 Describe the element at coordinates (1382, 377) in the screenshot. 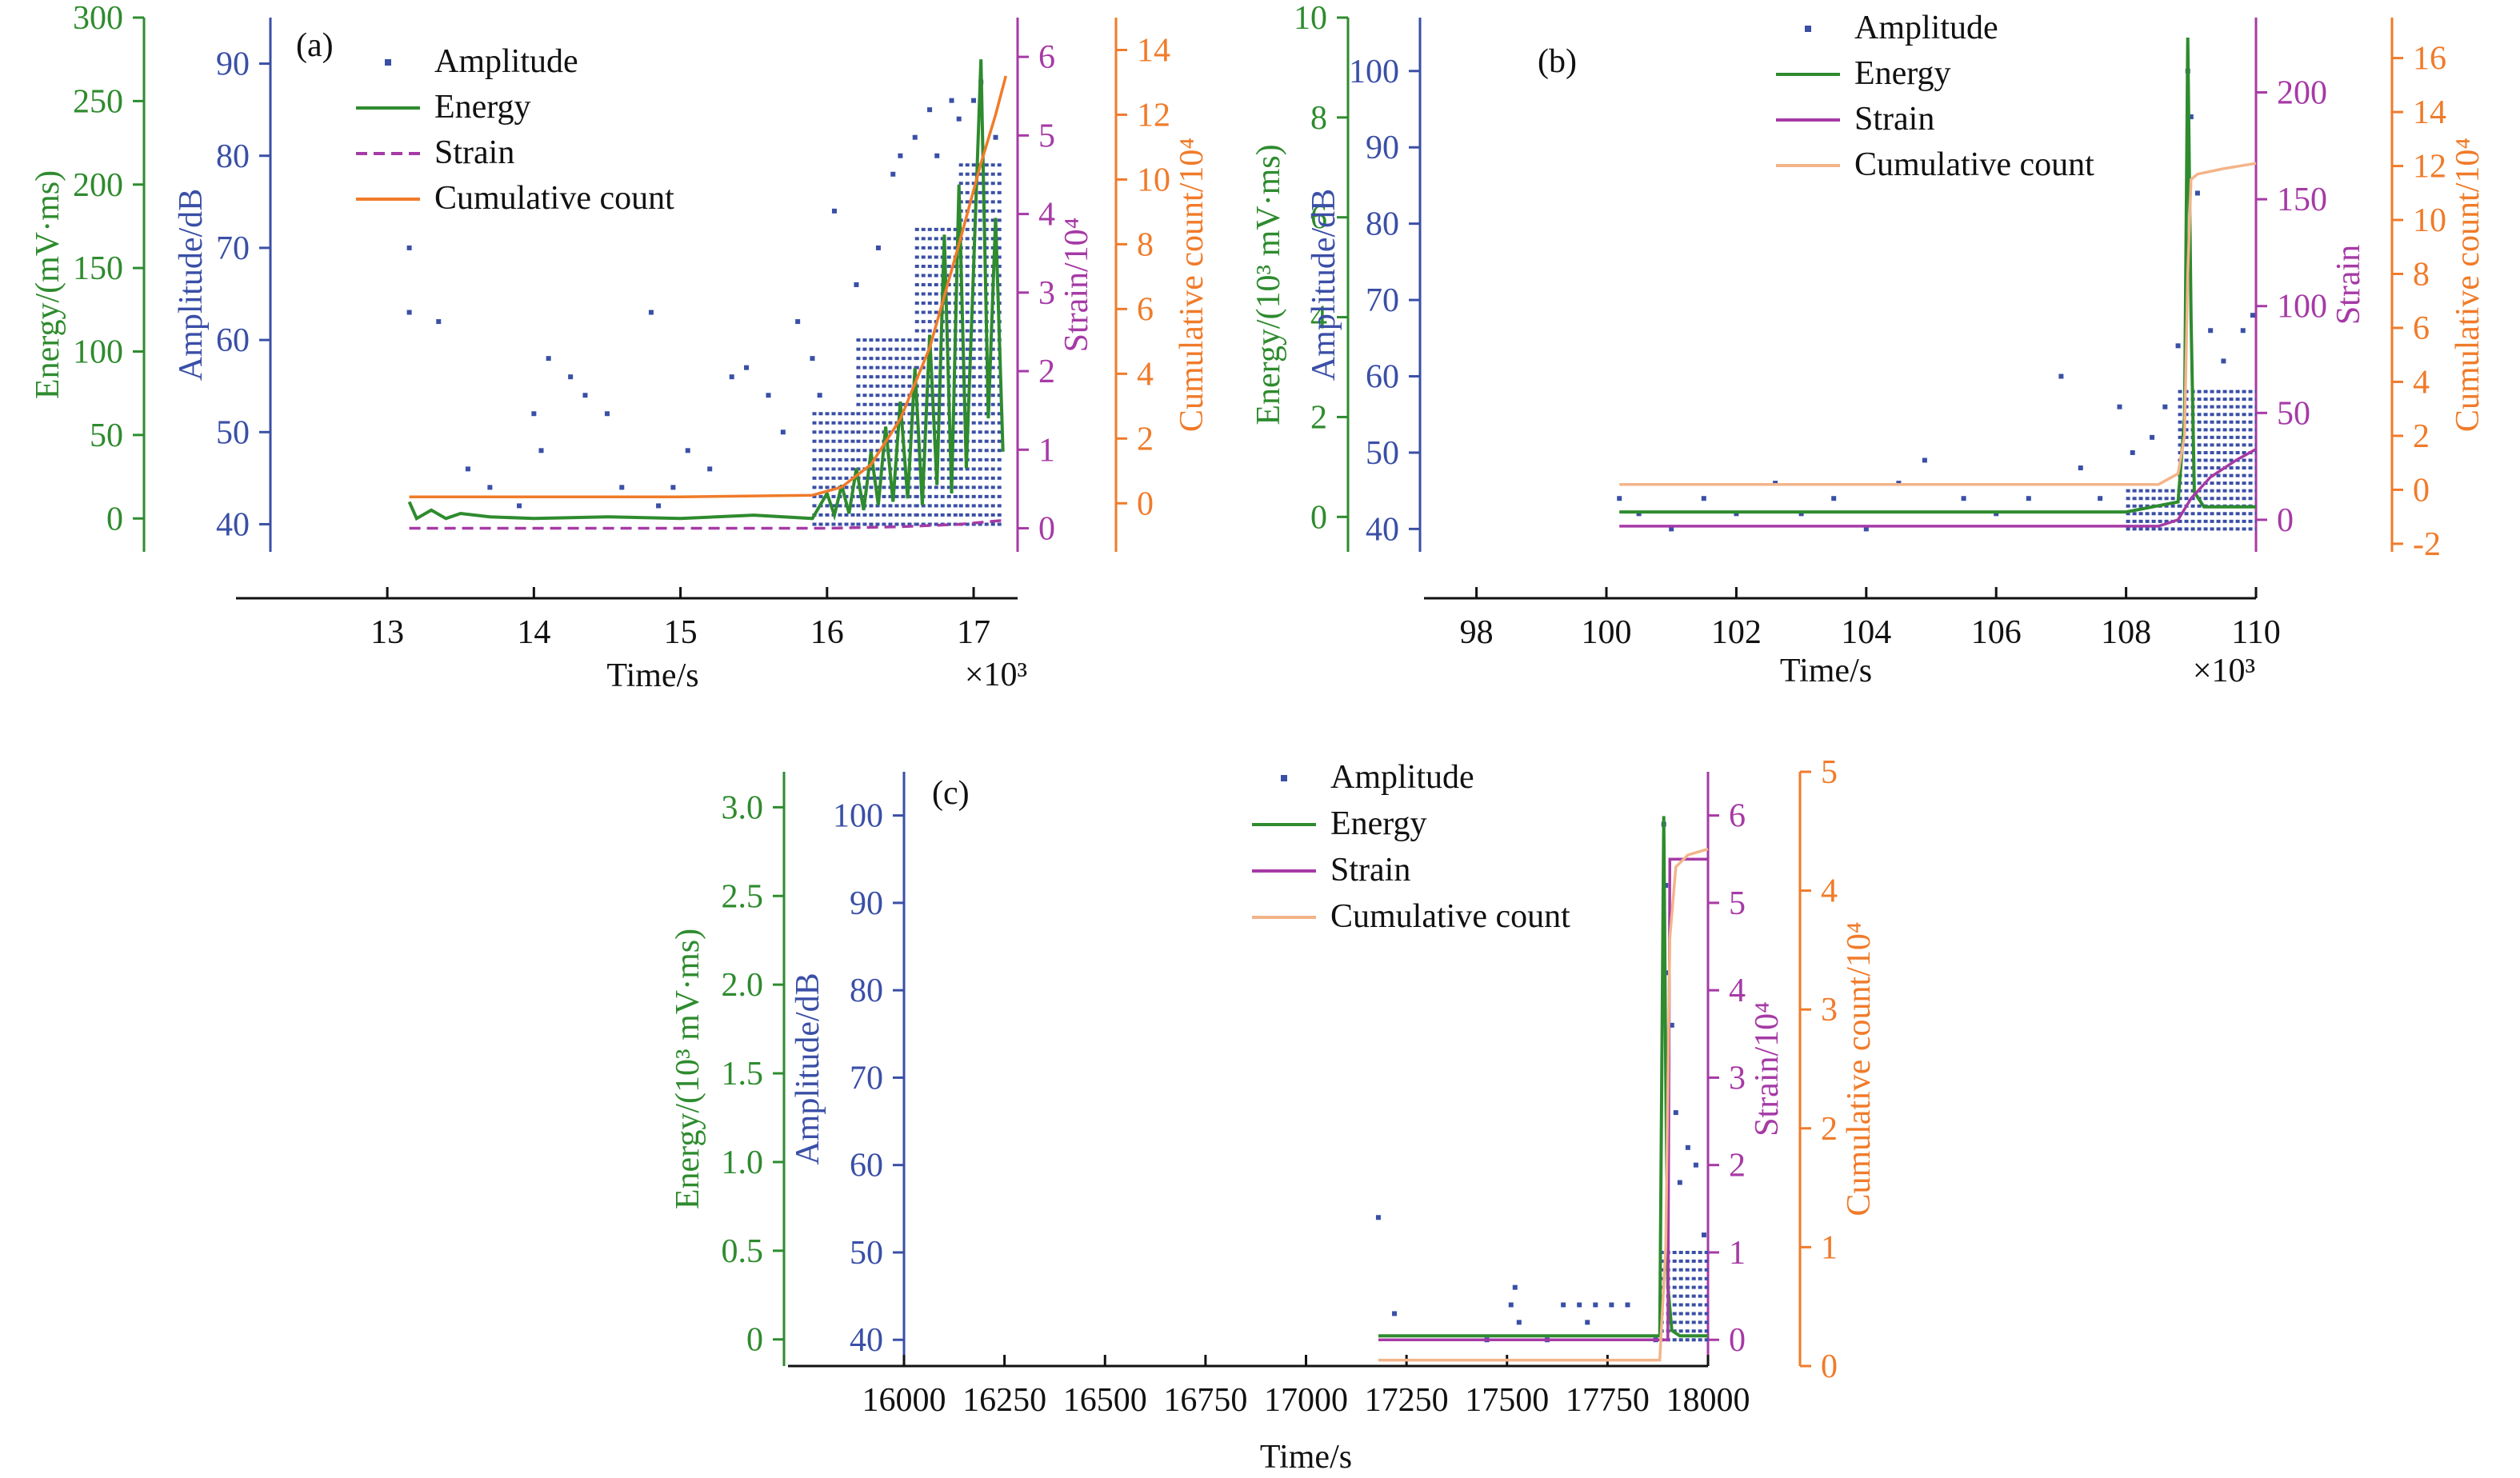

I see `amplitude-tick-label: 60` at that location.